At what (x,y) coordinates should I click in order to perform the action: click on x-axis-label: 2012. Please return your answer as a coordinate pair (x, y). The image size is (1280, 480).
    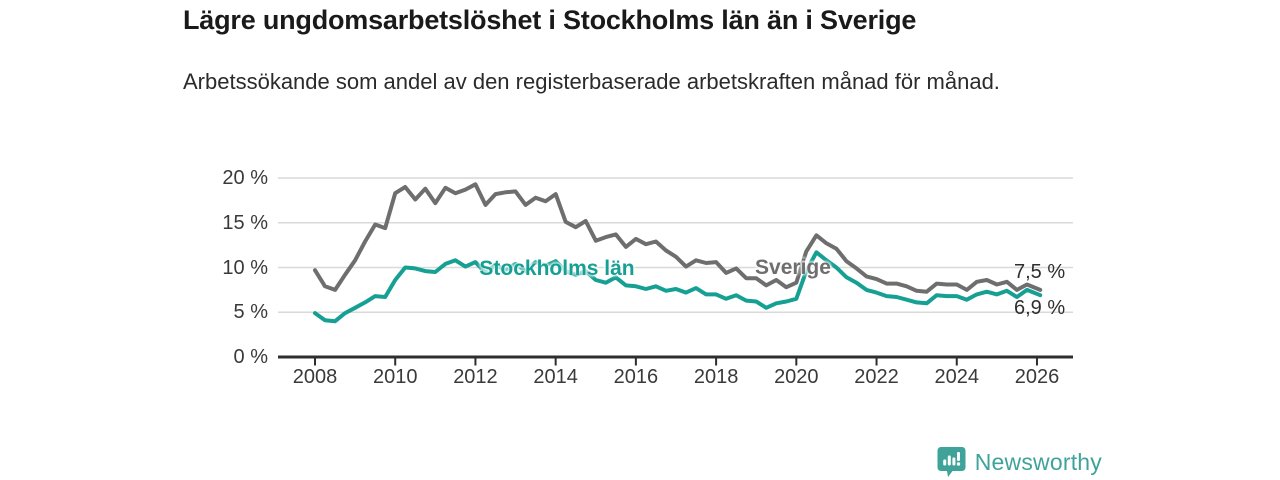
    Looking at the image, I should click on (475, 377).